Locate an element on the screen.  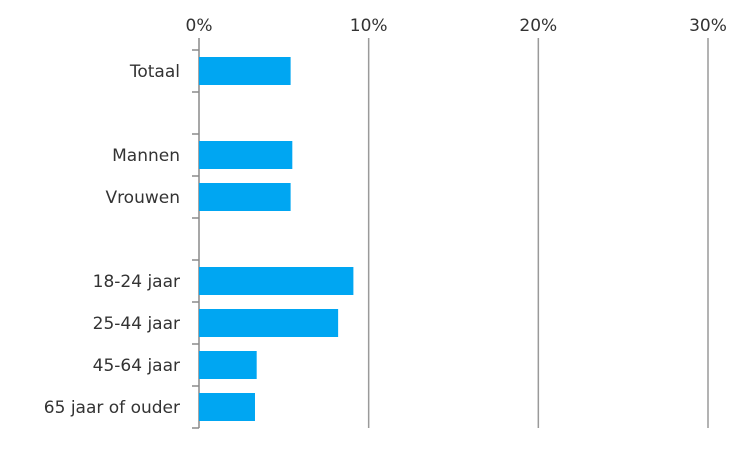
category-label: Vrouwen is located at coordinates (142, 198).